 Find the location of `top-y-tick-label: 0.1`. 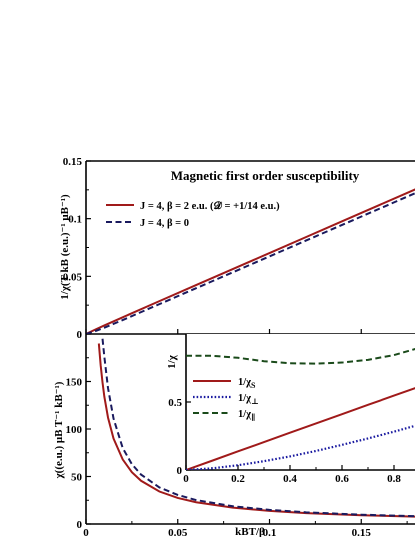

top-y-tick-label: 0.1 is located at coordinates (75, 220).